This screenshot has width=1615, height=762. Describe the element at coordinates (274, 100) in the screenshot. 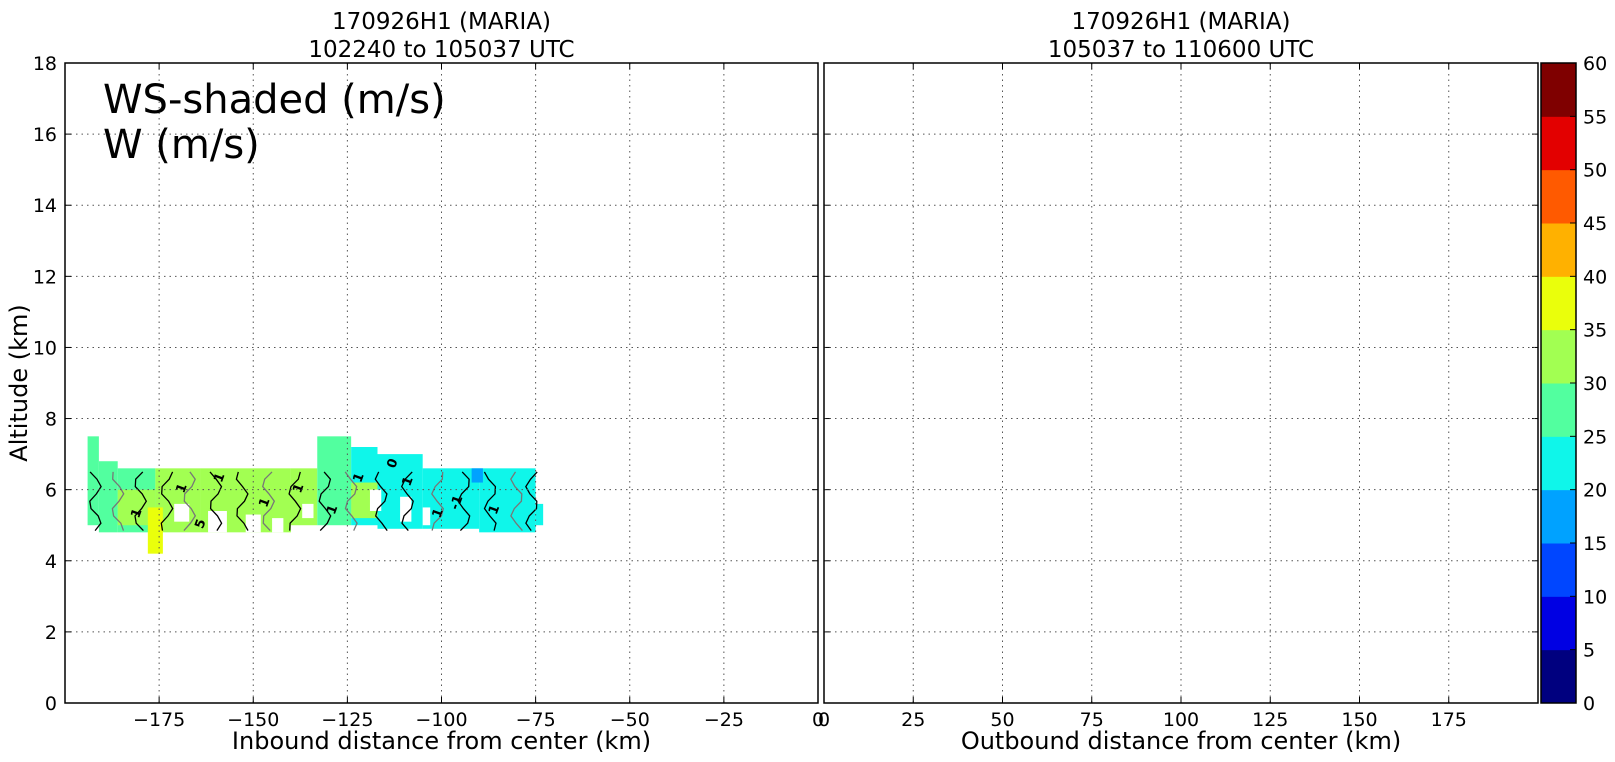

I see `annotation-ws-shaded: WS-shaded (m/s)` at that location.